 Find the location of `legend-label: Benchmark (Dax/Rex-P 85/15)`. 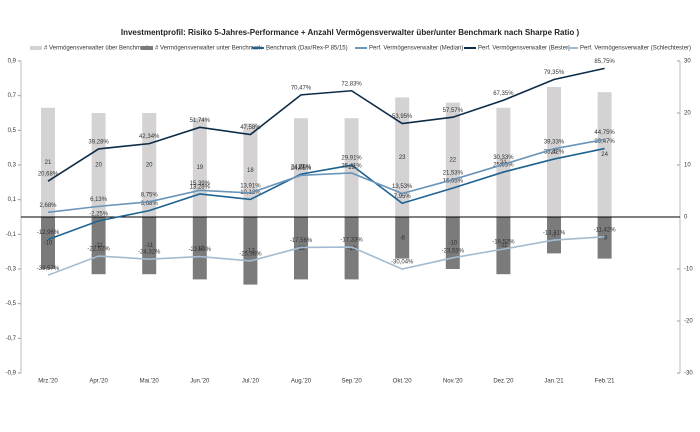

legend-label: Benchmark (Dax/Rex-P 85/15) is located at coordinates (307, 49).